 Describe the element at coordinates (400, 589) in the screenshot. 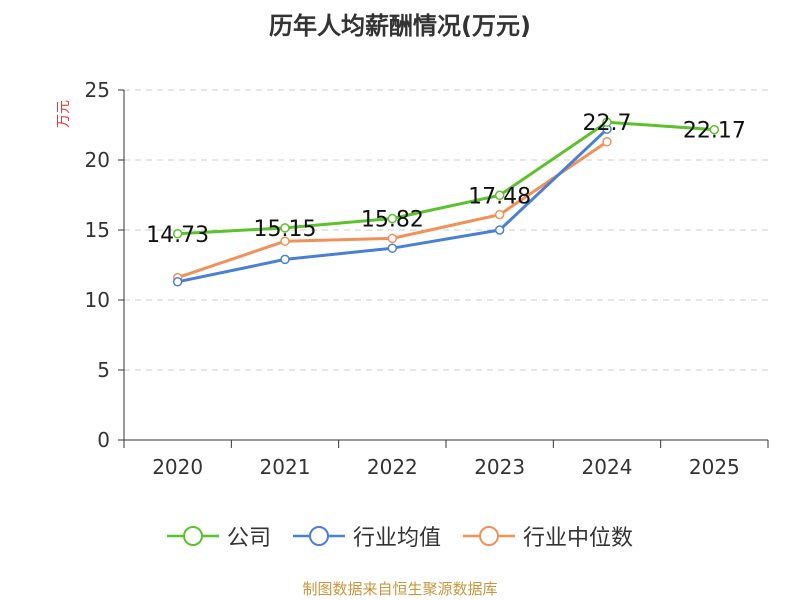

I see `source-note: 制图数据来自恒生聚源数据库` at that location.